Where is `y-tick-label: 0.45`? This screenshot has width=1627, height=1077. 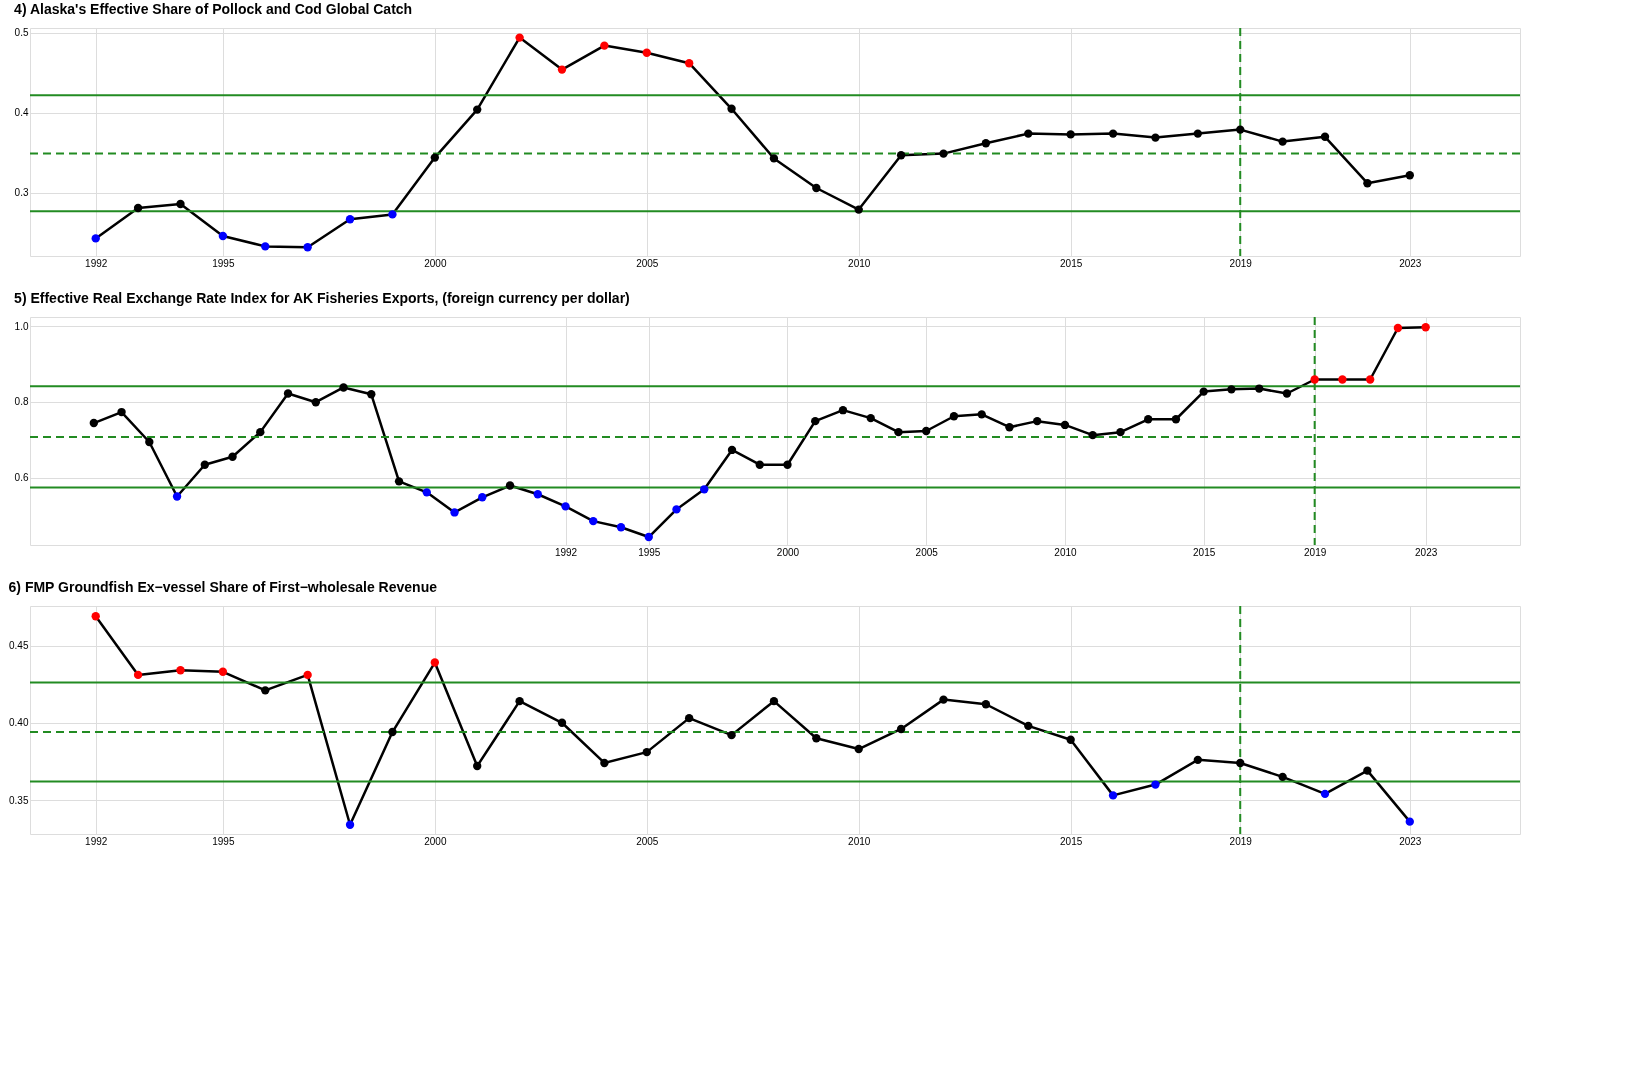
y-tick-label: 0.45 is located at coordinates (19, 646).